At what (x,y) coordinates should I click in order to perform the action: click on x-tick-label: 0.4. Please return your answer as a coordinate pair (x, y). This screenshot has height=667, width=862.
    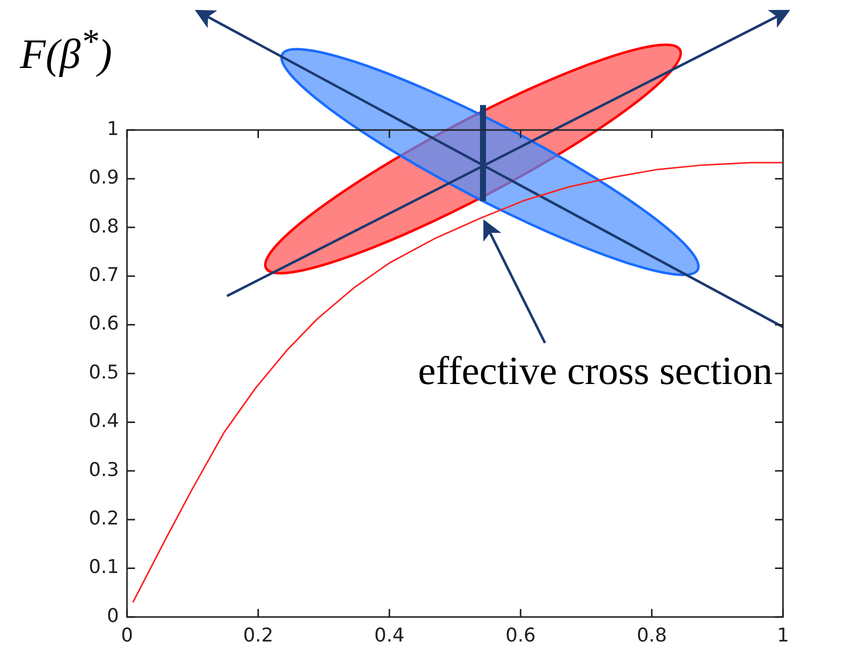
    Looking at the image, I should click on (389, 635).